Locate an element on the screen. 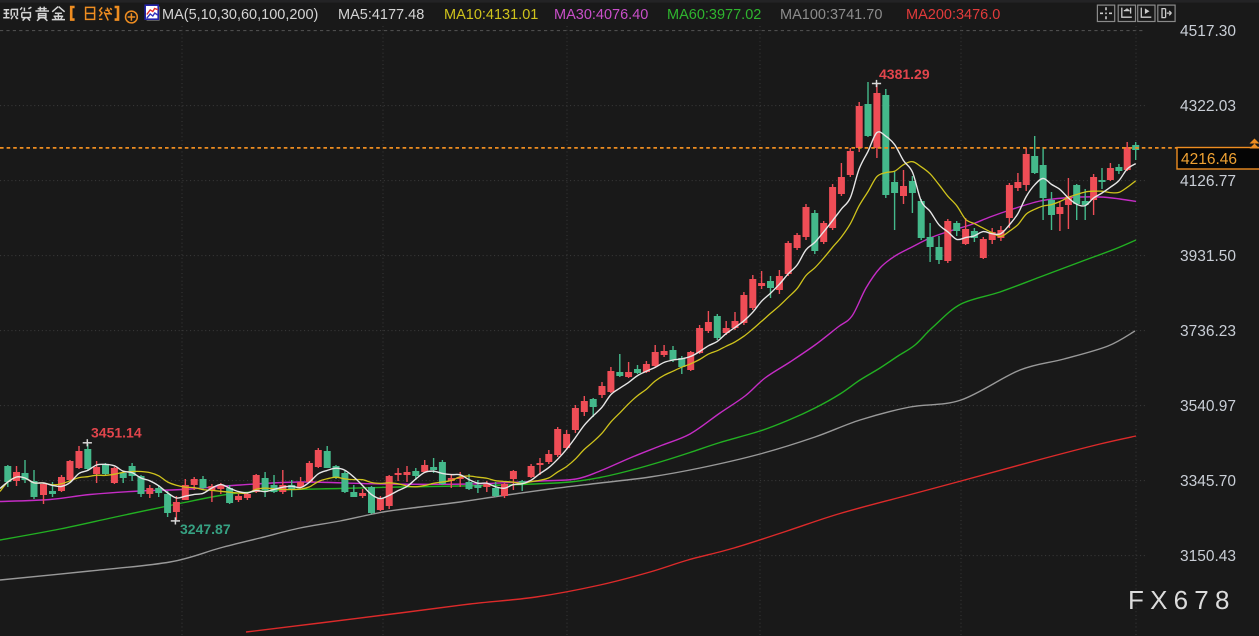 This screenshot has width=1259, height=636. svg-text: MA100:3741.70 is located at coordinates (831, 15).